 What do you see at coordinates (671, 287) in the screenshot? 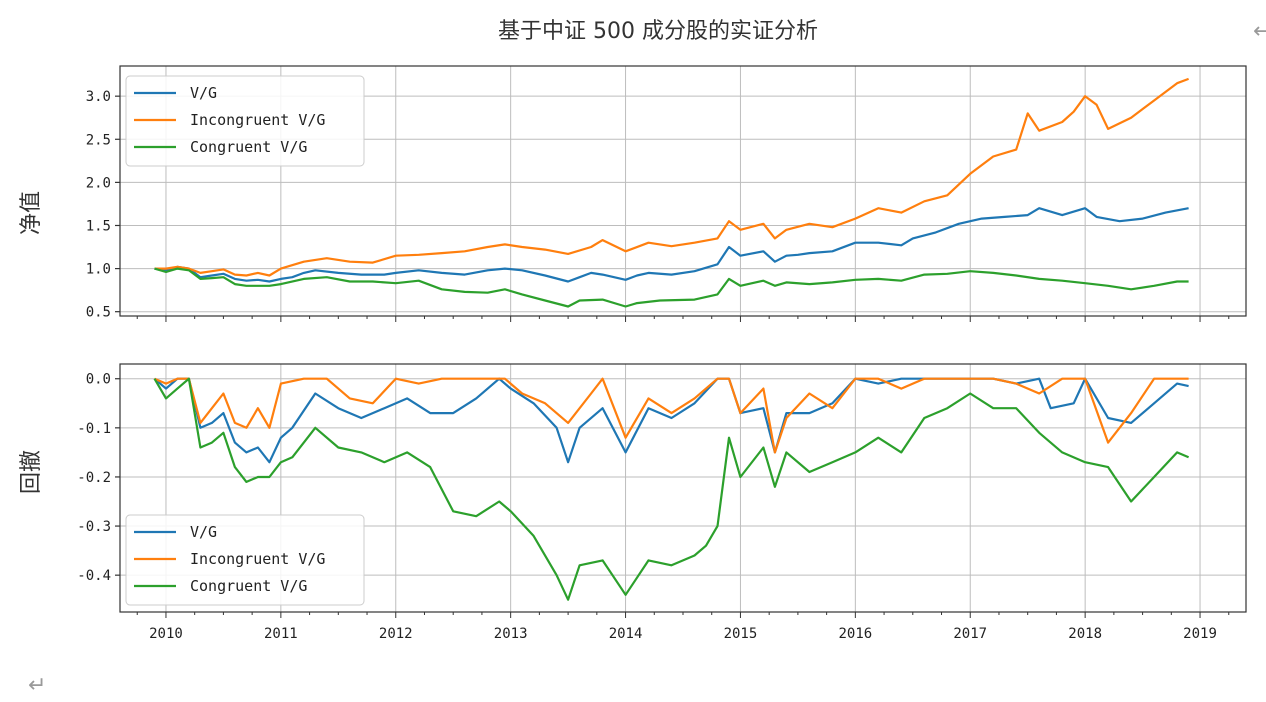
I see `nav-series-congruent-vg-line` at bounding box center [671, 287].